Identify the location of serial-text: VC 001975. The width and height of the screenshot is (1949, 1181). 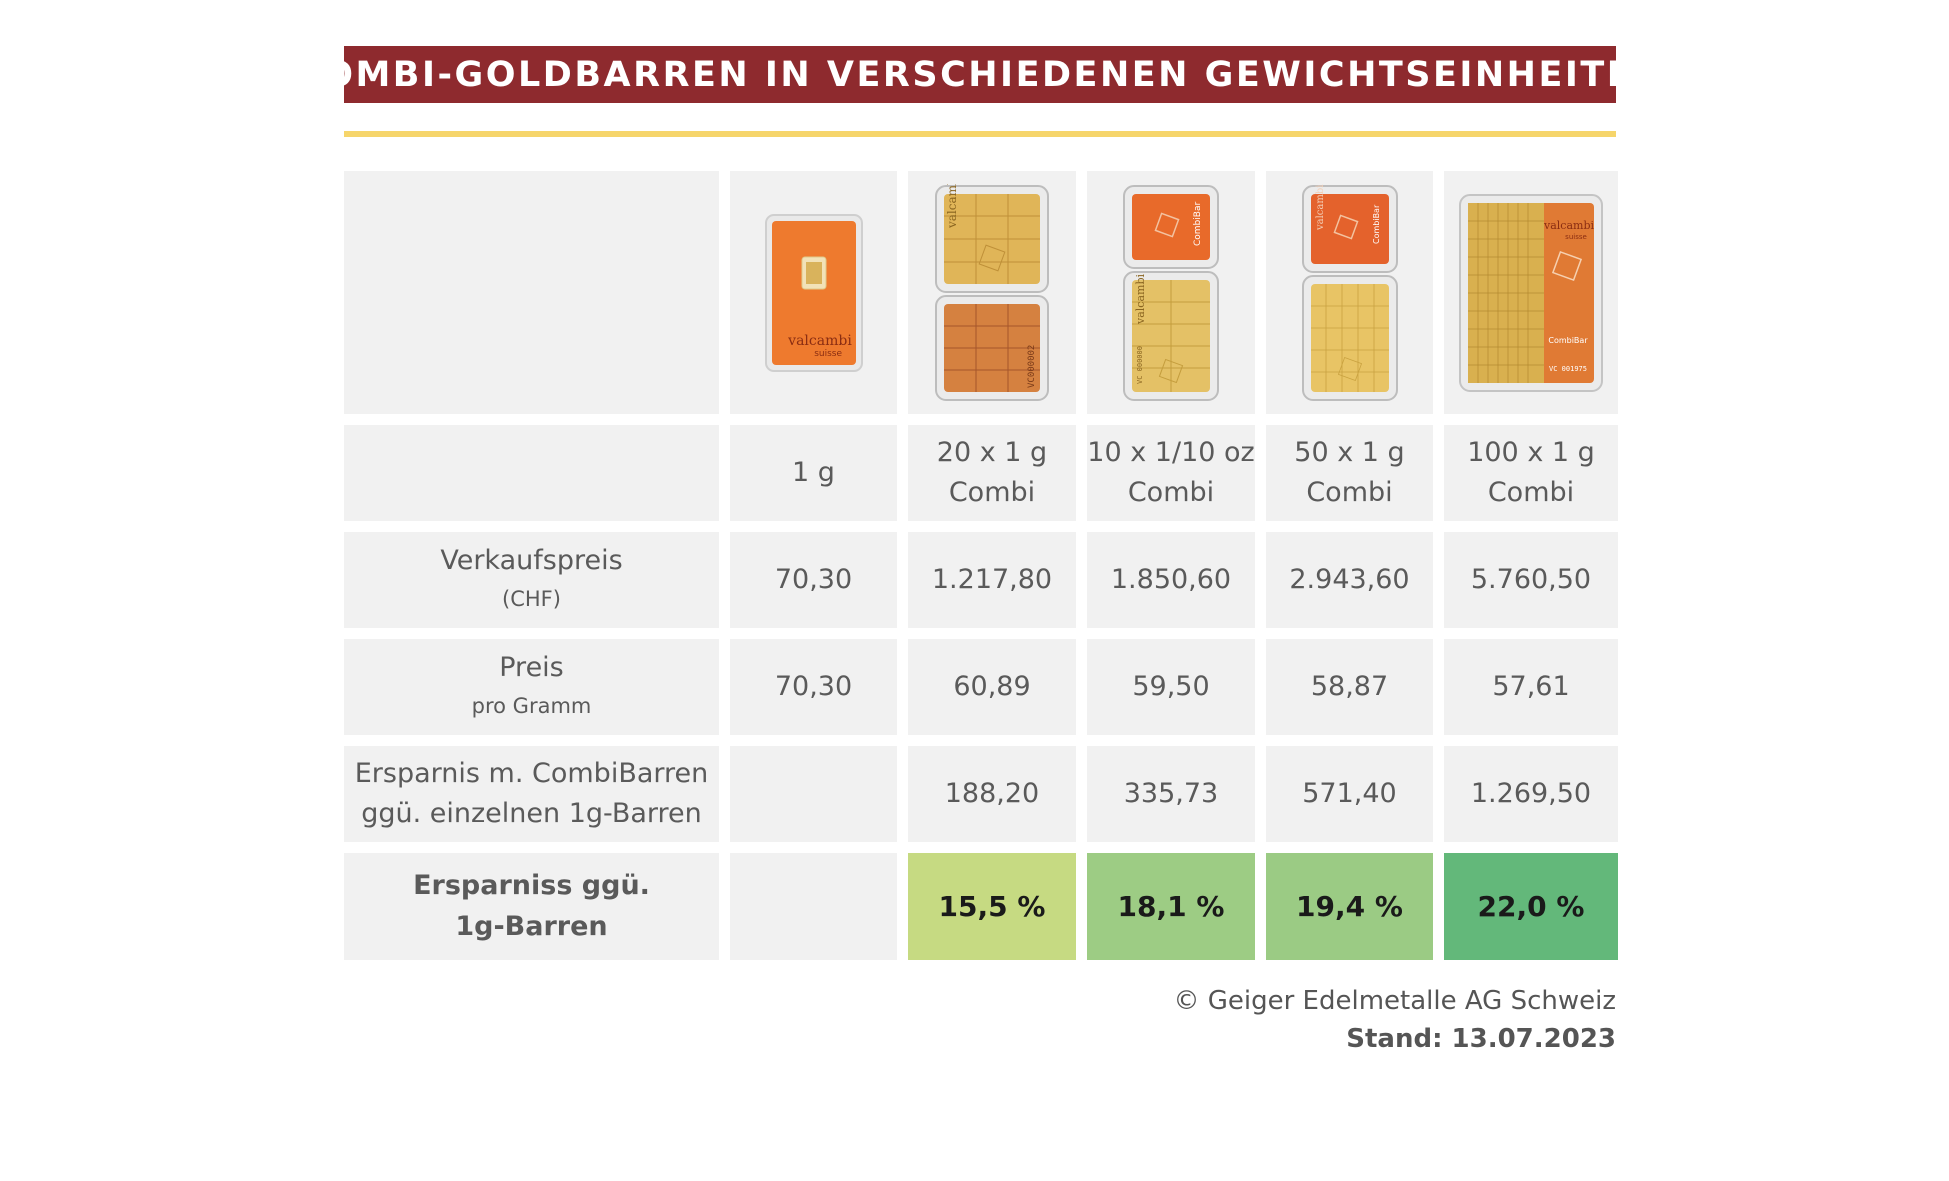
(1568, 369).